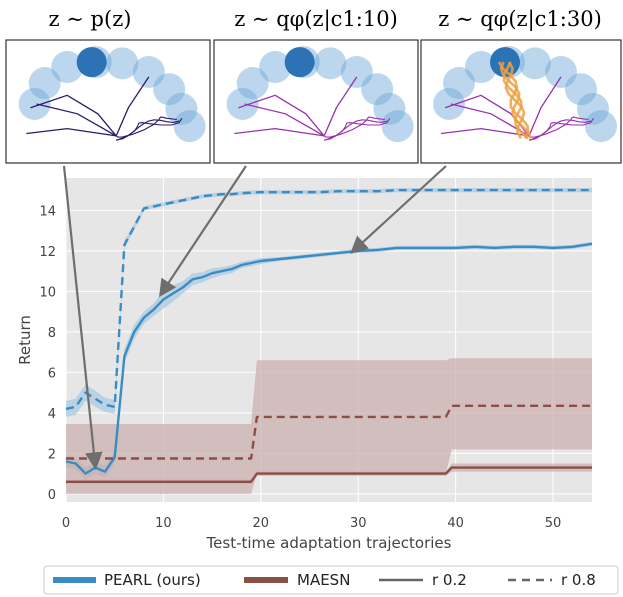 Image resolution: width=623 pixels, height=597 pixels. What do you see at coordinates (311, 523) in the screenshot?
I see `x-tick-labels: 0 10 20 30 40 50` at bounding box center [311, 523].